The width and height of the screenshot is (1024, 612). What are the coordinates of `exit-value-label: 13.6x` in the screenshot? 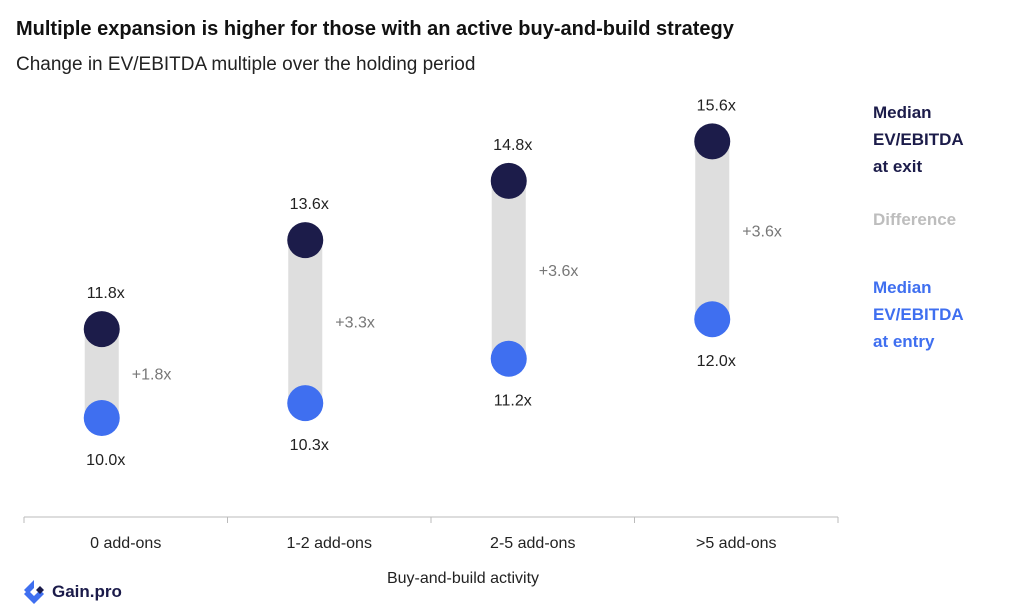 It's located at (309, 204).